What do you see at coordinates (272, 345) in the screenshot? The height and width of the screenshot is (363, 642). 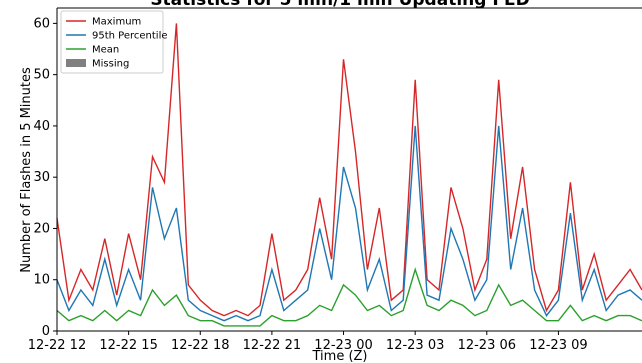 I see `x-tick-label: 12-22 21` at bounding box center [272, 345].